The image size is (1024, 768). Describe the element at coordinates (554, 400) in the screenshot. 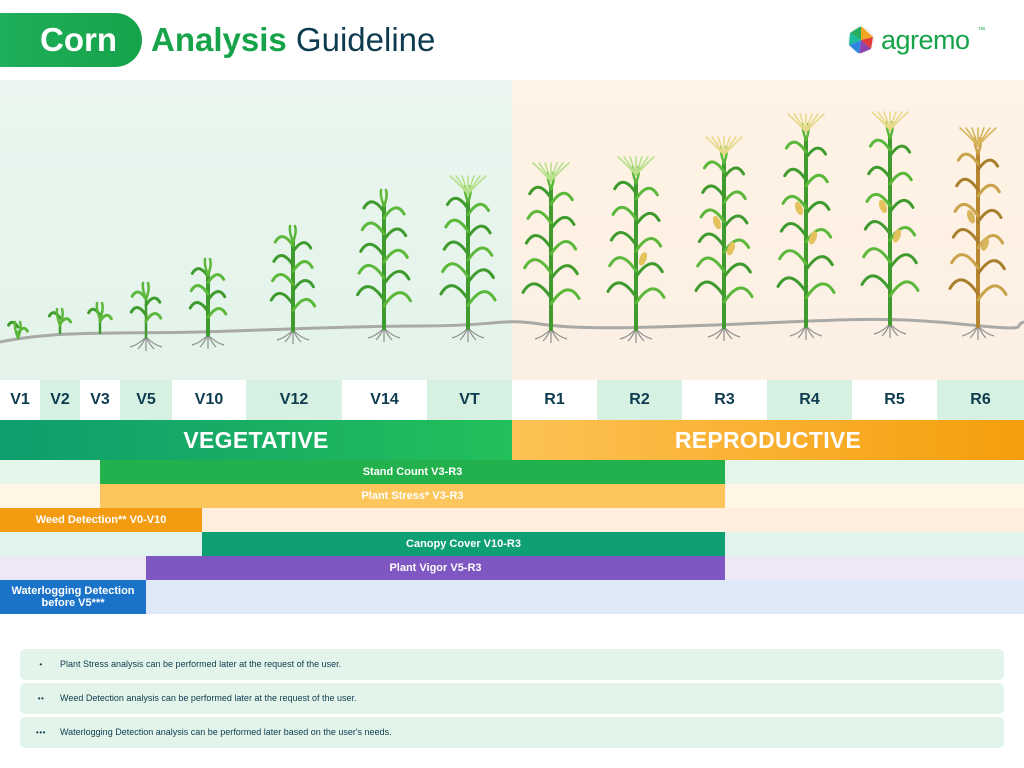

I see `stage-label-r1: R1` at that location.